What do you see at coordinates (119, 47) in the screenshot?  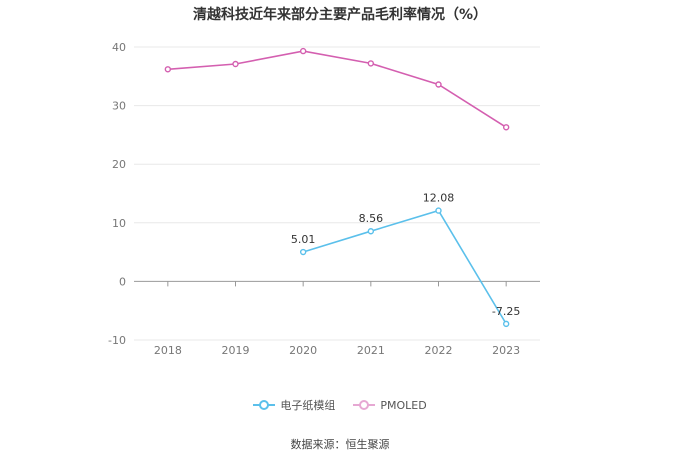 I see `y-tick-label: 40` at bounding box center [119, 47].